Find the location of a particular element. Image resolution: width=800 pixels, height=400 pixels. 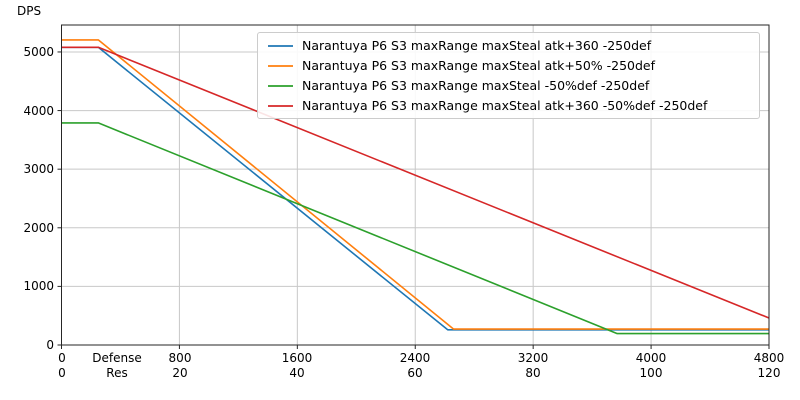

x-tick-res: 120 is located at coordinates (769, 373).